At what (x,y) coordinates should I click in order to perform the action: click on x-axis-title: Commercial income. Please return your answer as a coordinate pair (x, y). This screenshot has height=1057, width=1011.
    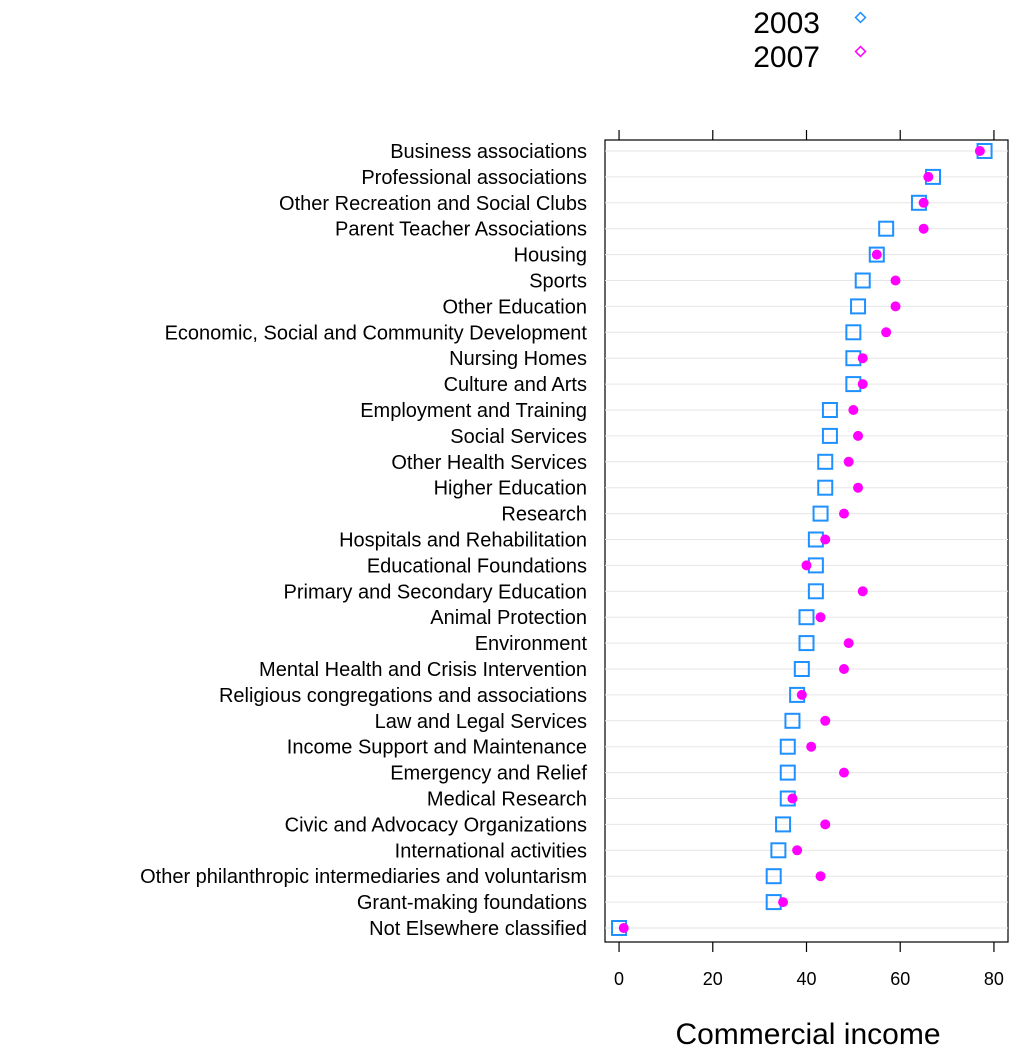
    Looking at the image, I should click on (807, 1034).